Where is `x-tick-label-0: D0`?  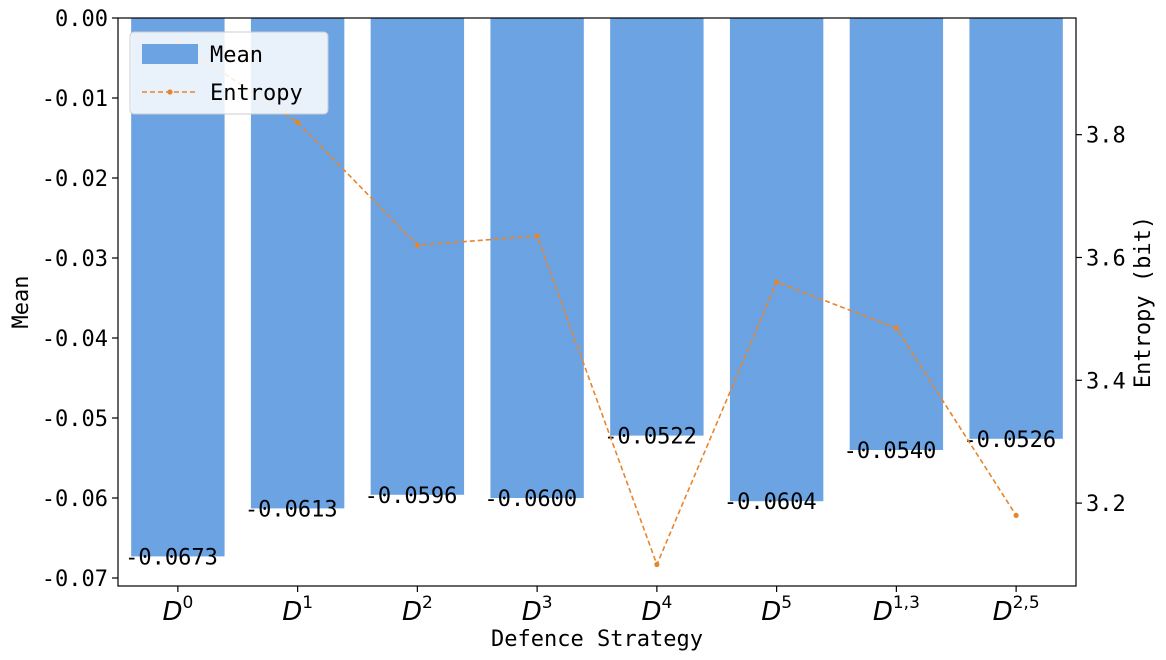 x-tick-label-0: D0 is located at coordinates (177, 610).